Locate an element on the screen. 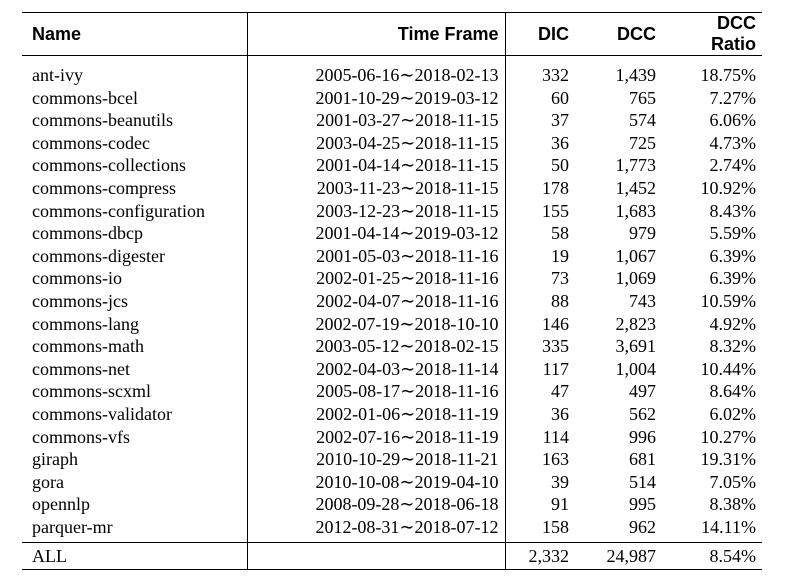 Image resolution: width=794 pixels, height=580 pixels. cell-time-frame: 2012-08-31∼2018-07-12 is located at coordinates (376, 529).